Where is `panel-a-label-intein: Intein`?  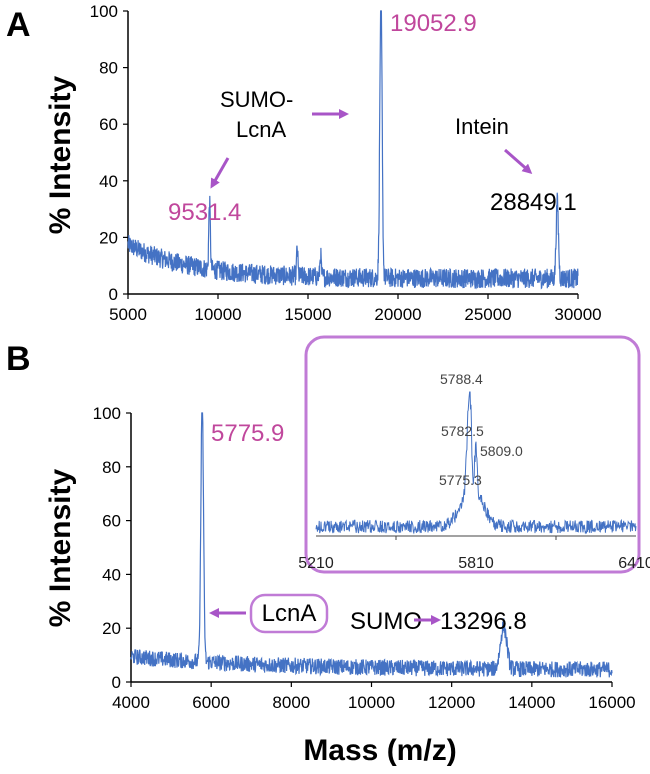 panel-a-label-intein: Intein is located at coordinates (482, 126).